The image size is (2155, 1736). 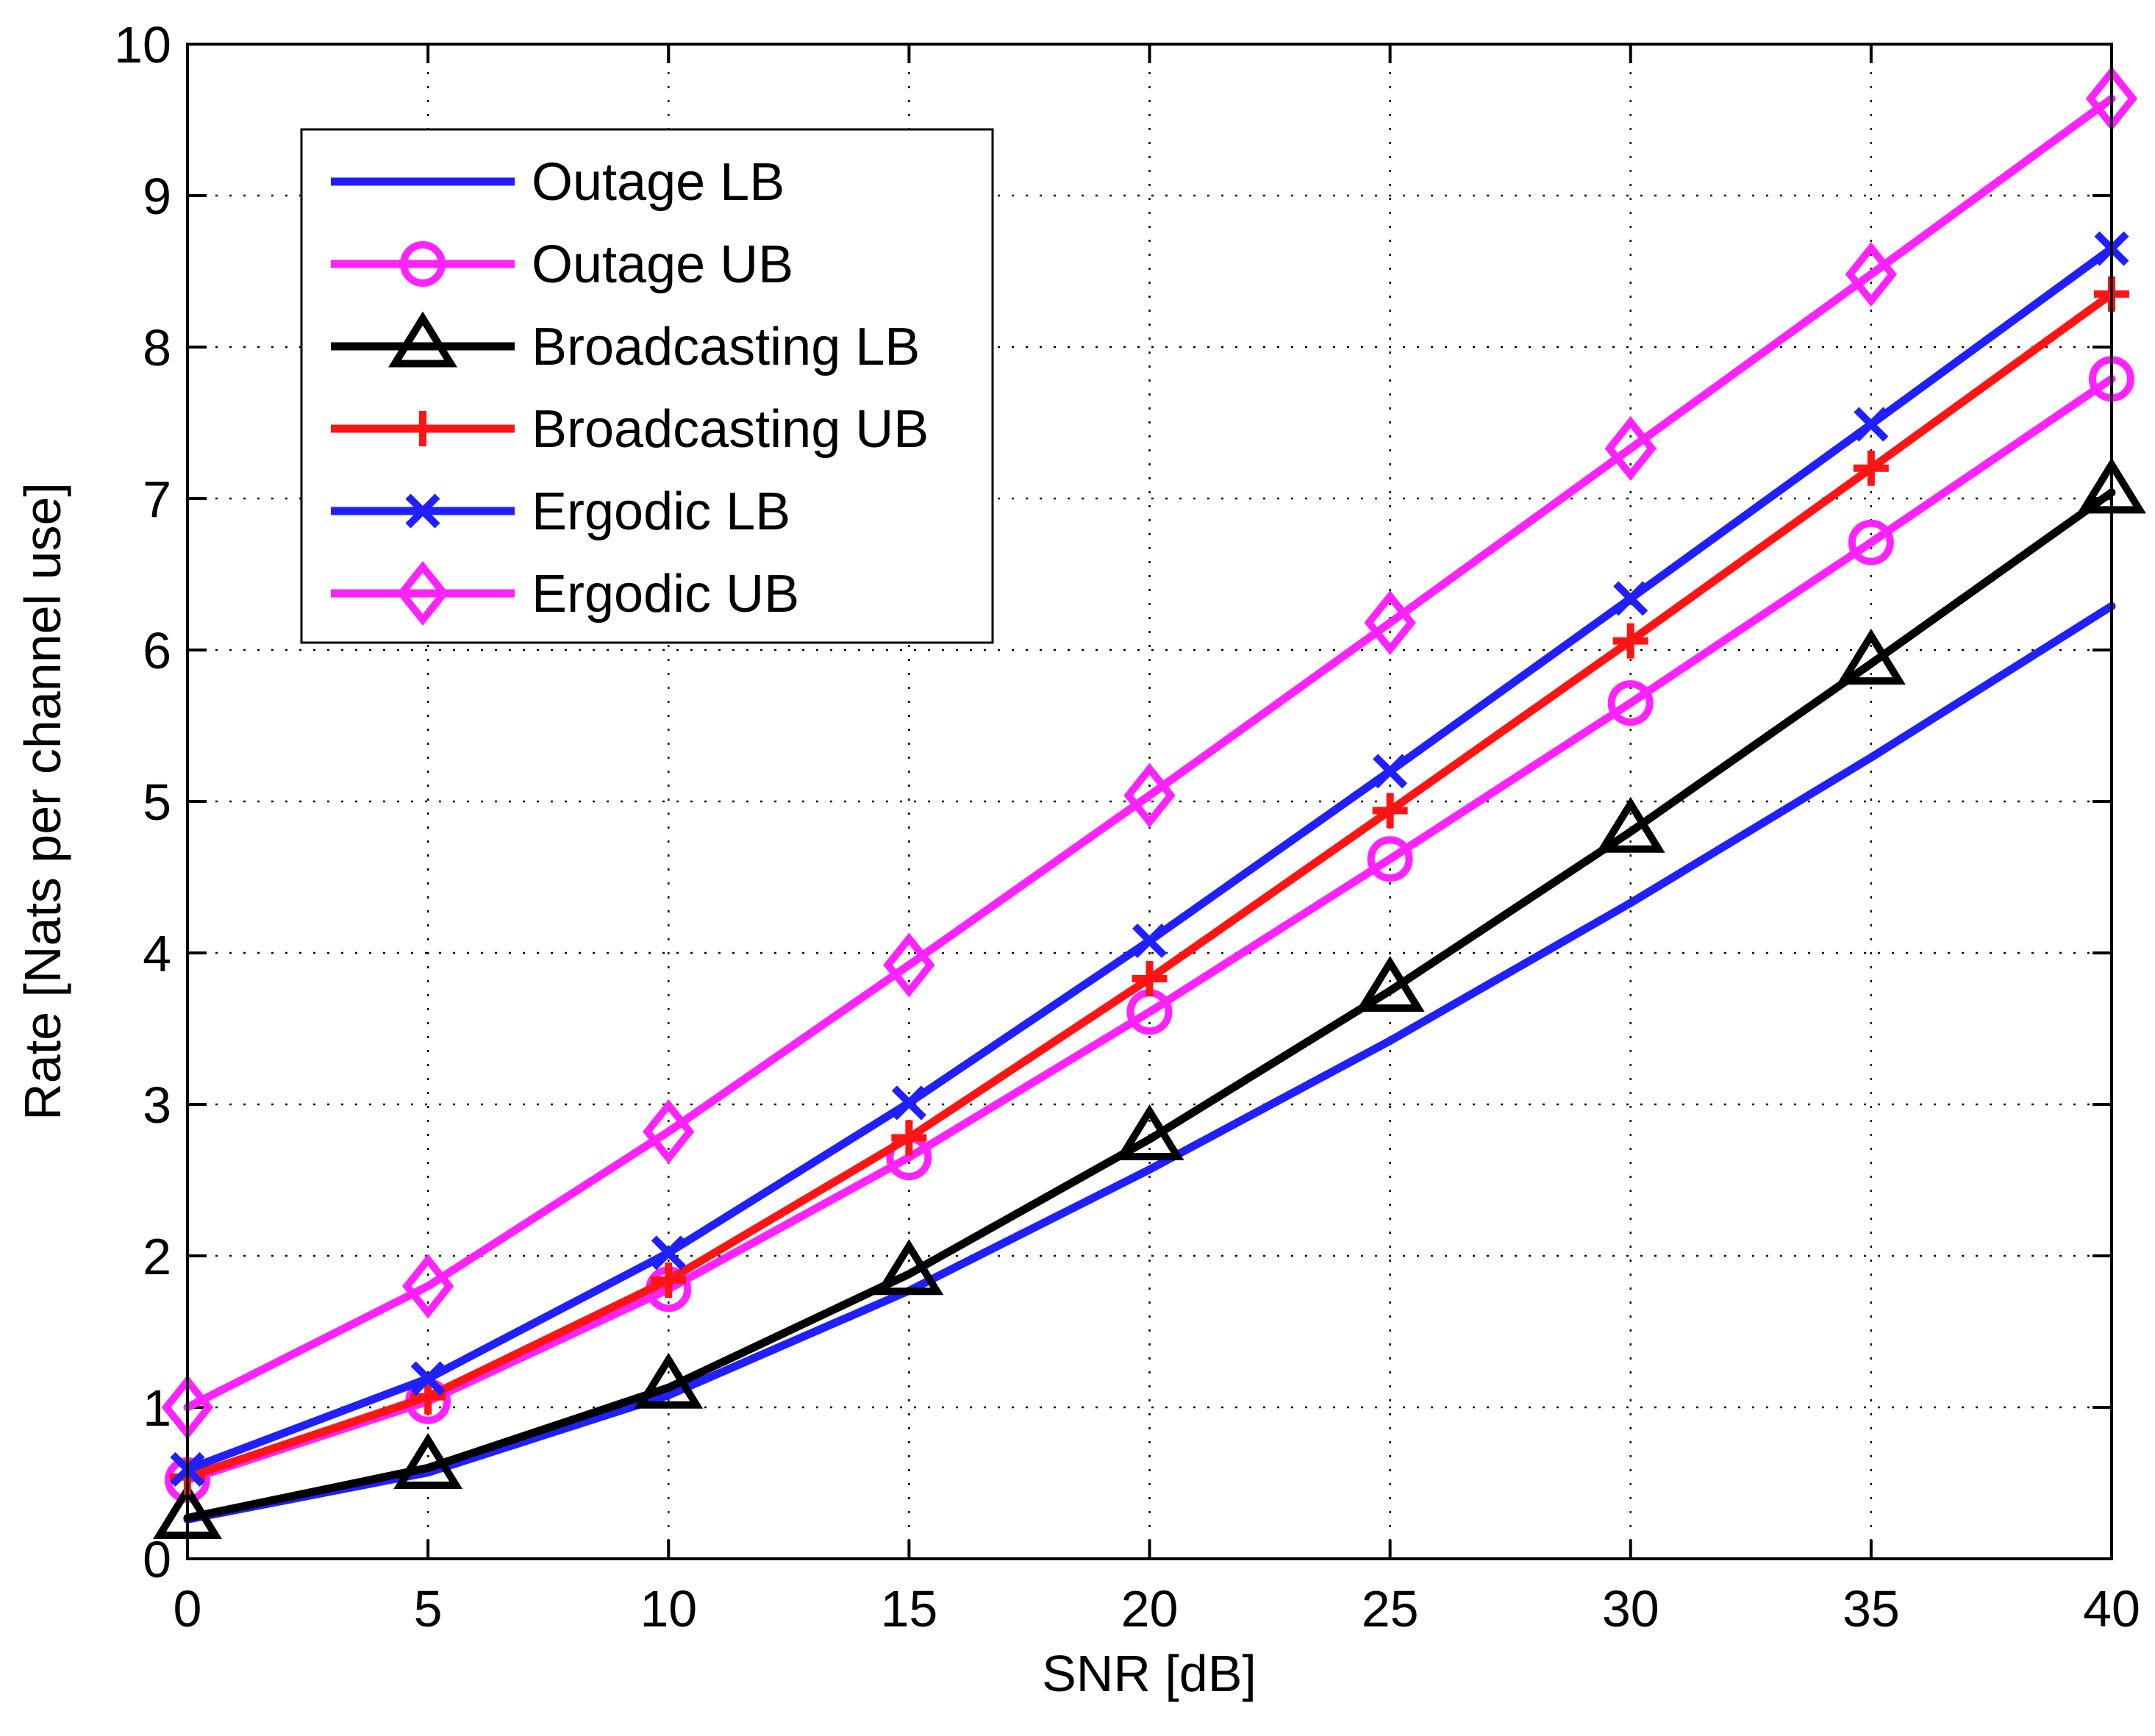 I want to click on x-tick-label: 40, so click(x=2111, y=1609).